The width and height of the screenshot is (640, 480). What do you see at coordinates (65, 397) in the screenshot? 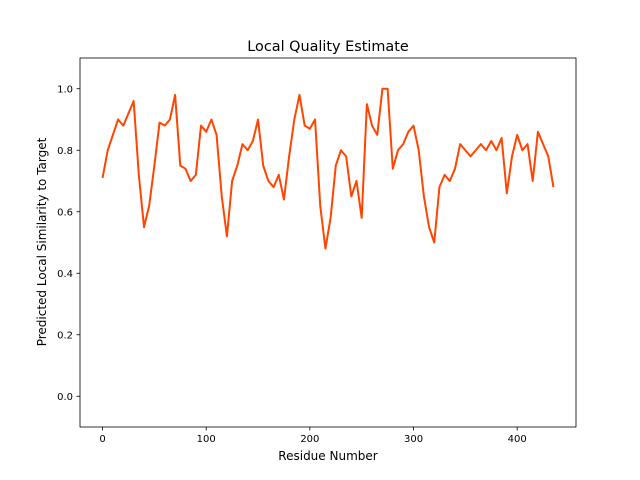
I see `y-tick-label: 0.0` at bounding box center [65, 397].